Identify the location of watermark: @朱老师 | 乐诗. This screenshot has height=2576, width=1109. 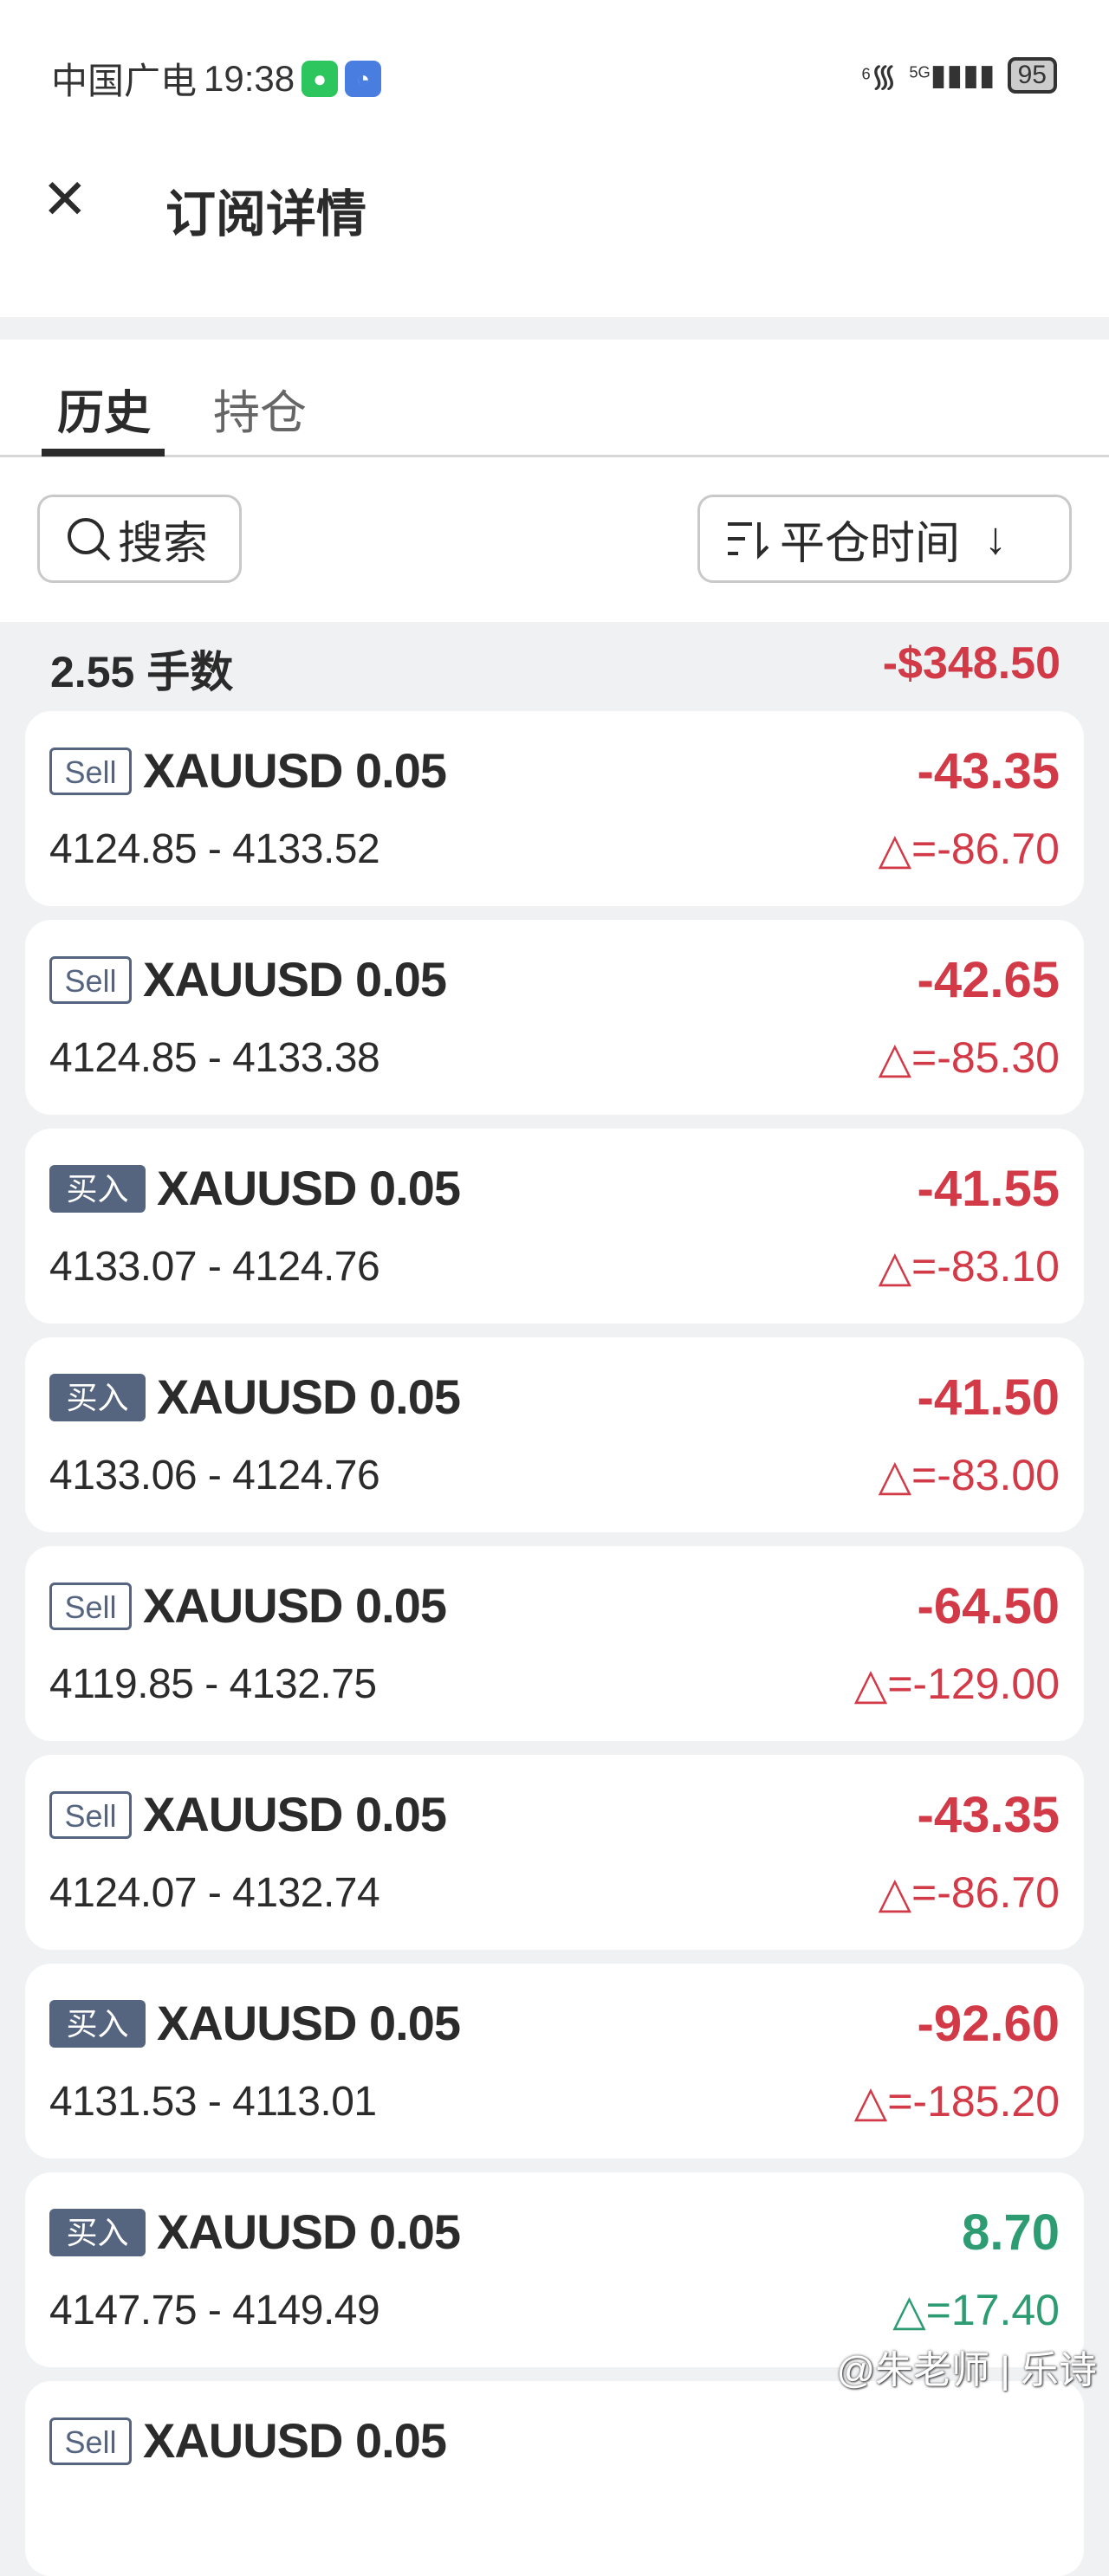
(966, 2370).